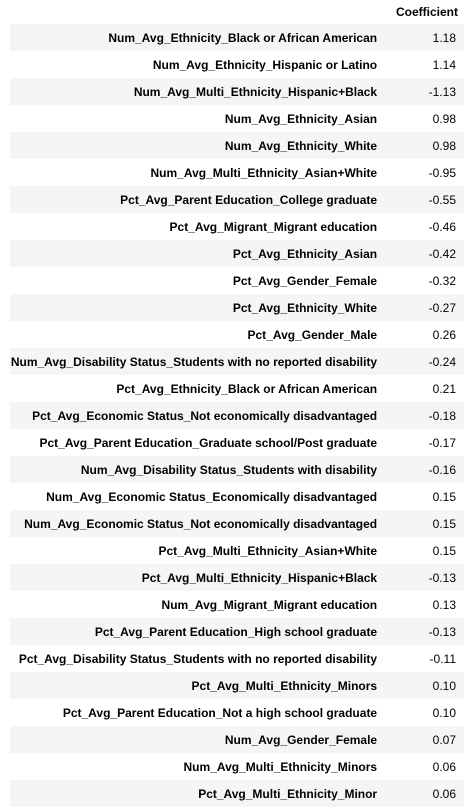 This screenshot has height=807, width=464. I want to click on feature-name: Num_Avg_Ethnicity_White, so click(301, 145).